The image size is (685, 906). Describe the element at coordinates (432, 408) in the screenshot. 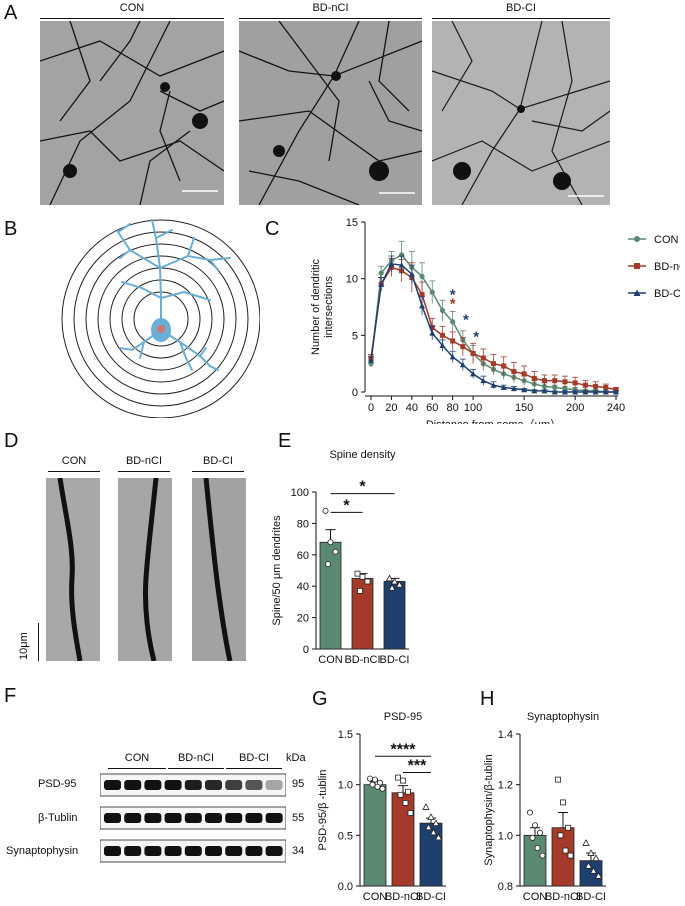

I see `x-tick-label: 60` at that location.